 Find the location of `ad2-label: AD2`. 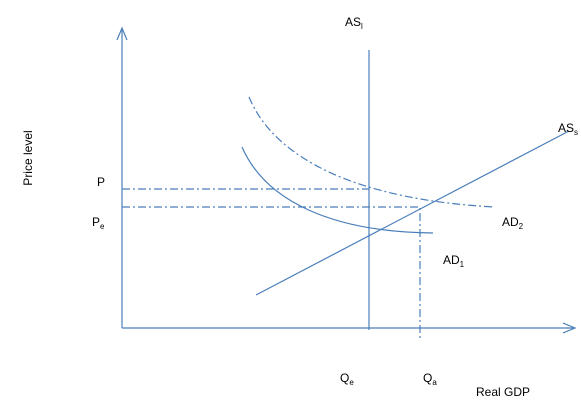

ad2-label: AD2 is located at coordinates (513, 223).